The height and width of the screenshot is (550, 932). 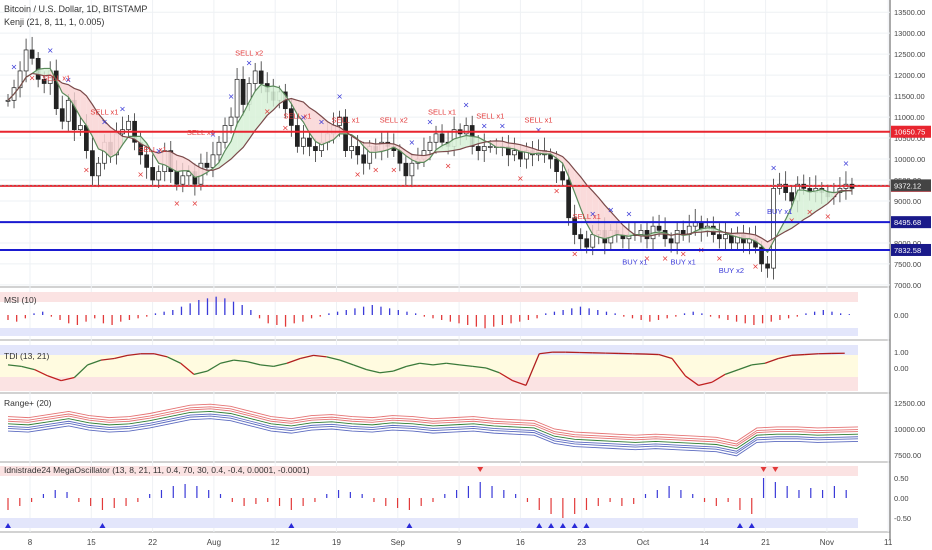 I want to click on osc-y-tick: 0.50, so click(x=901, y=478).